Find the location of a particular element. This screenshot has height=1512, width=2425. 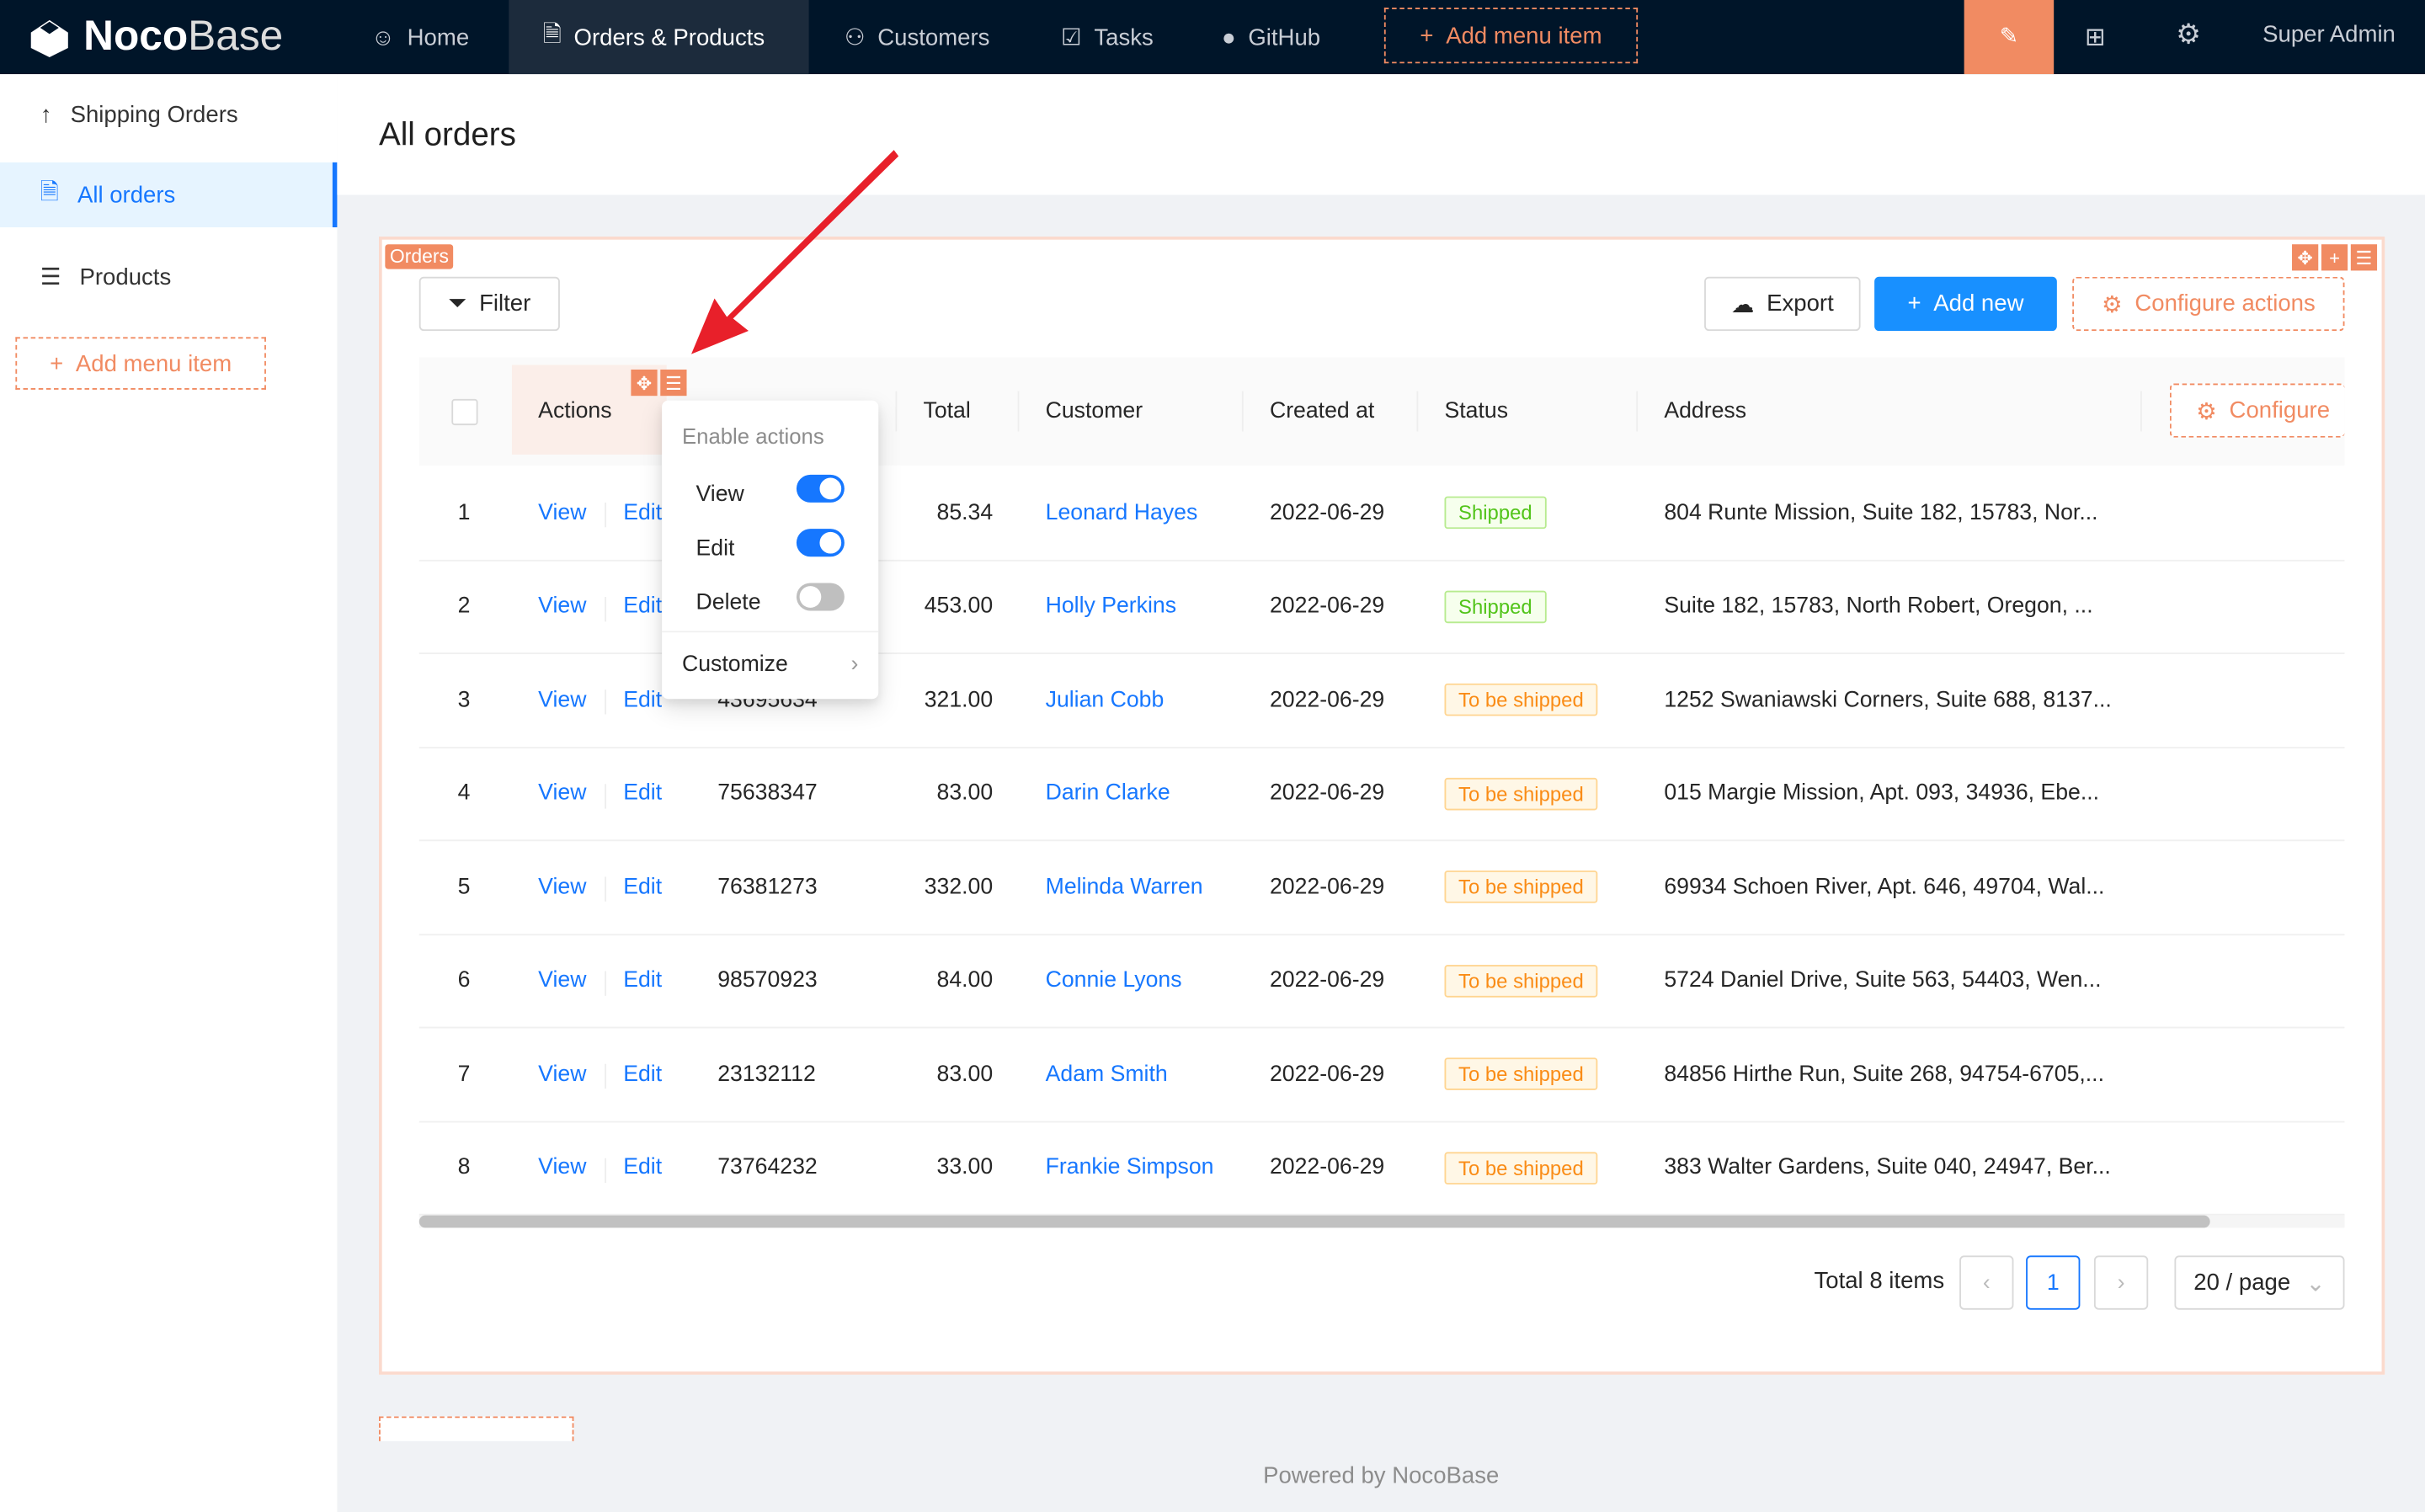

nav-item-tasks: ☑ Tasks is located at coordinates (1107, 37).